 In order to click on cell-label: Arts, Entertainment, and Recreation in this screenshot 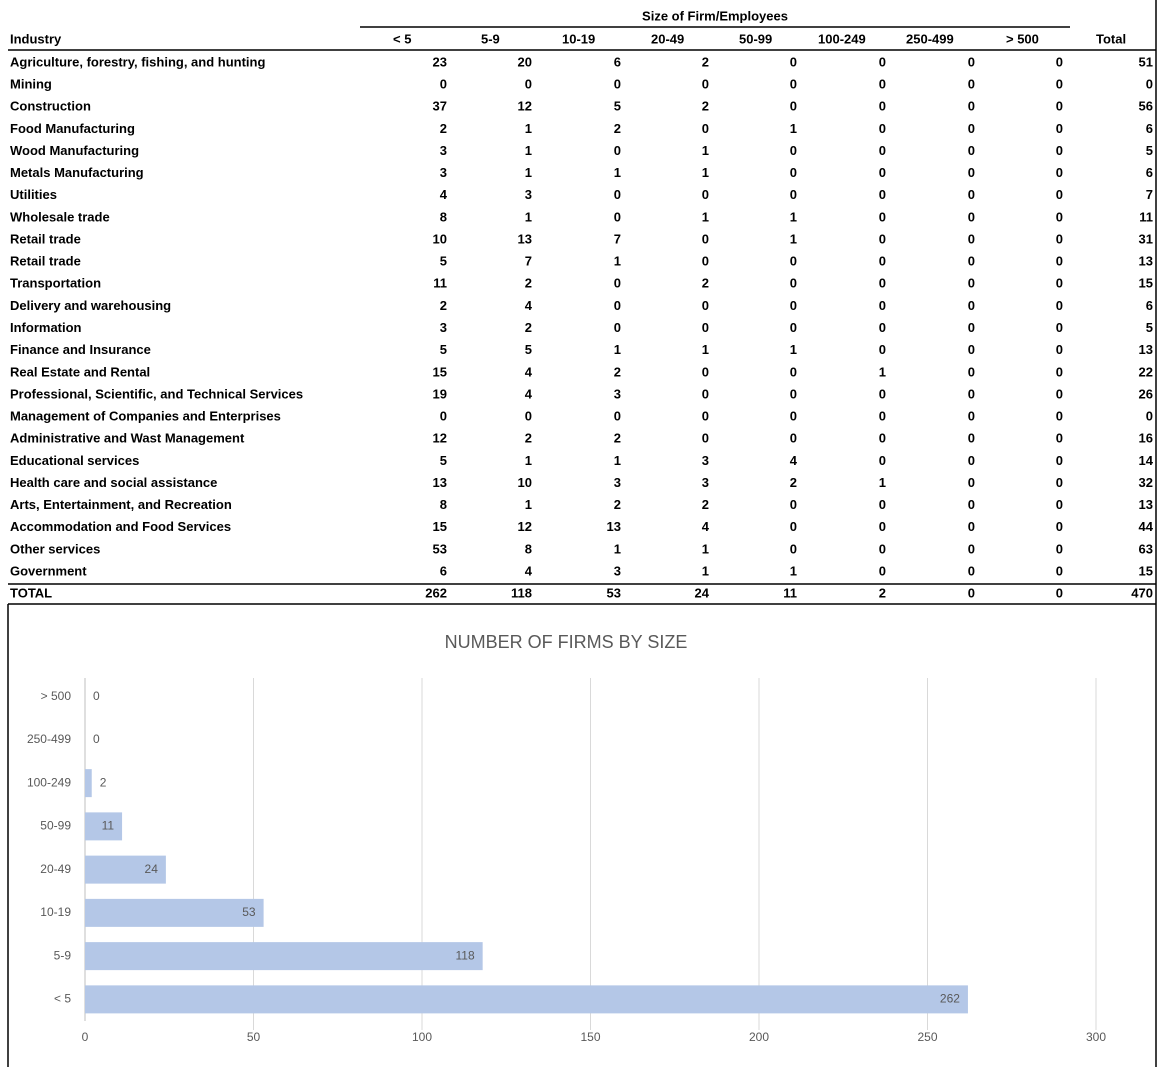, I will do `click(121, 504)`.